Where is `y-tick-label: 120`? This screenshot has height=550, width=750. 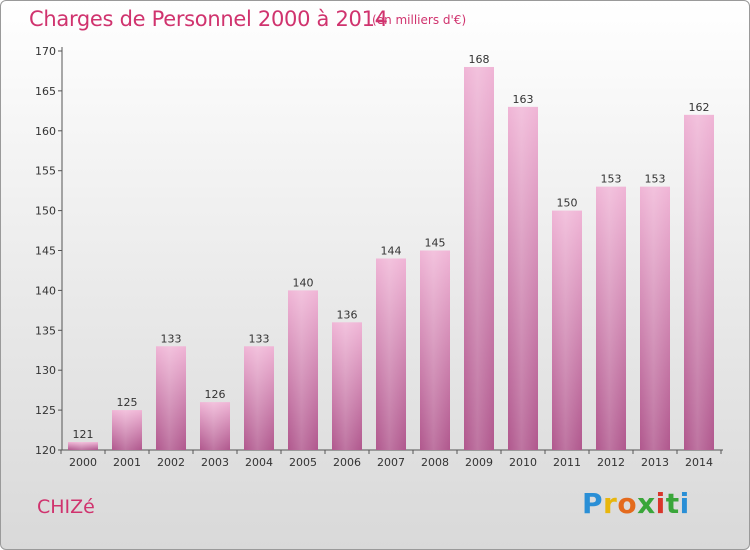
y-tick-label: 120 is located at coordinates (45, 450).